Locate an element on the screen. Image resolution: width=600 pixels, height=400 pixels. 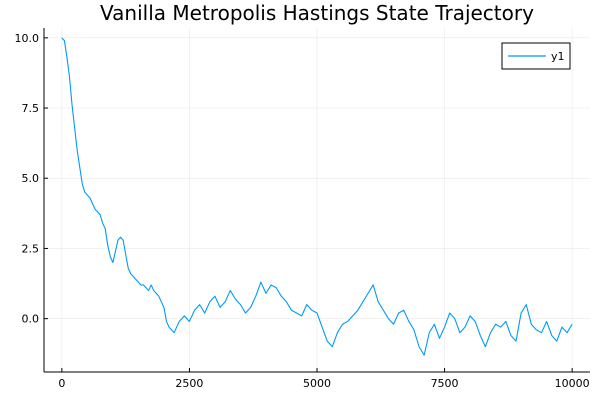
y-tick-label: 7.5 is located at coordinates (31, 108).